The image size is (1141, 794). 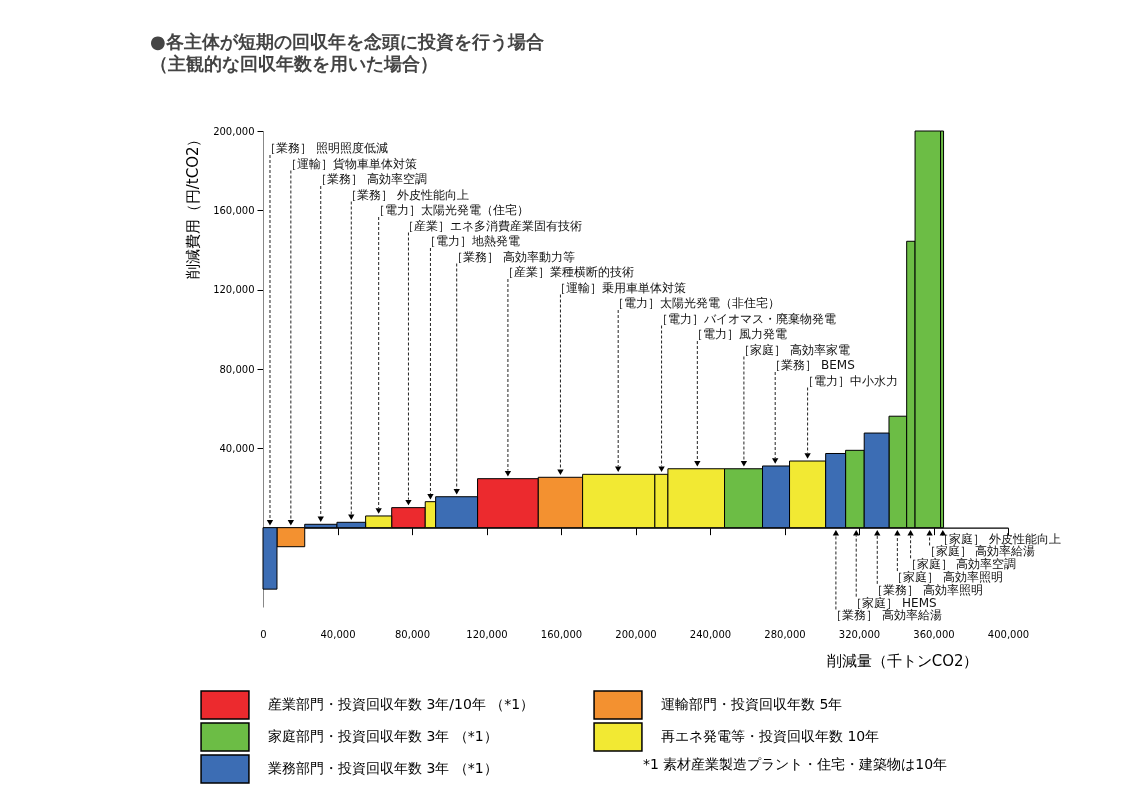 I want to click on chart-title: ●各主体が短期の回収年を念頭に投資を行う場合, so click(x=347, y=41).